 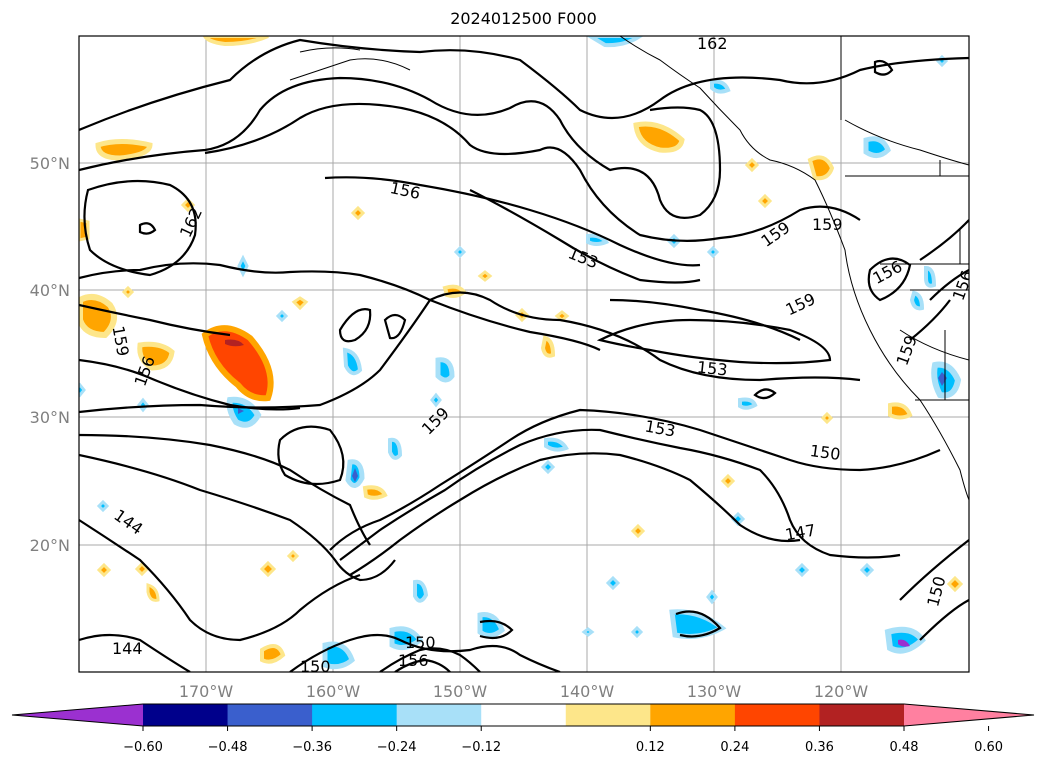 What do you see at coordinates (827, 224) in the screenshot?
I see `contour-label: 159` at bounding box center [827, 224].